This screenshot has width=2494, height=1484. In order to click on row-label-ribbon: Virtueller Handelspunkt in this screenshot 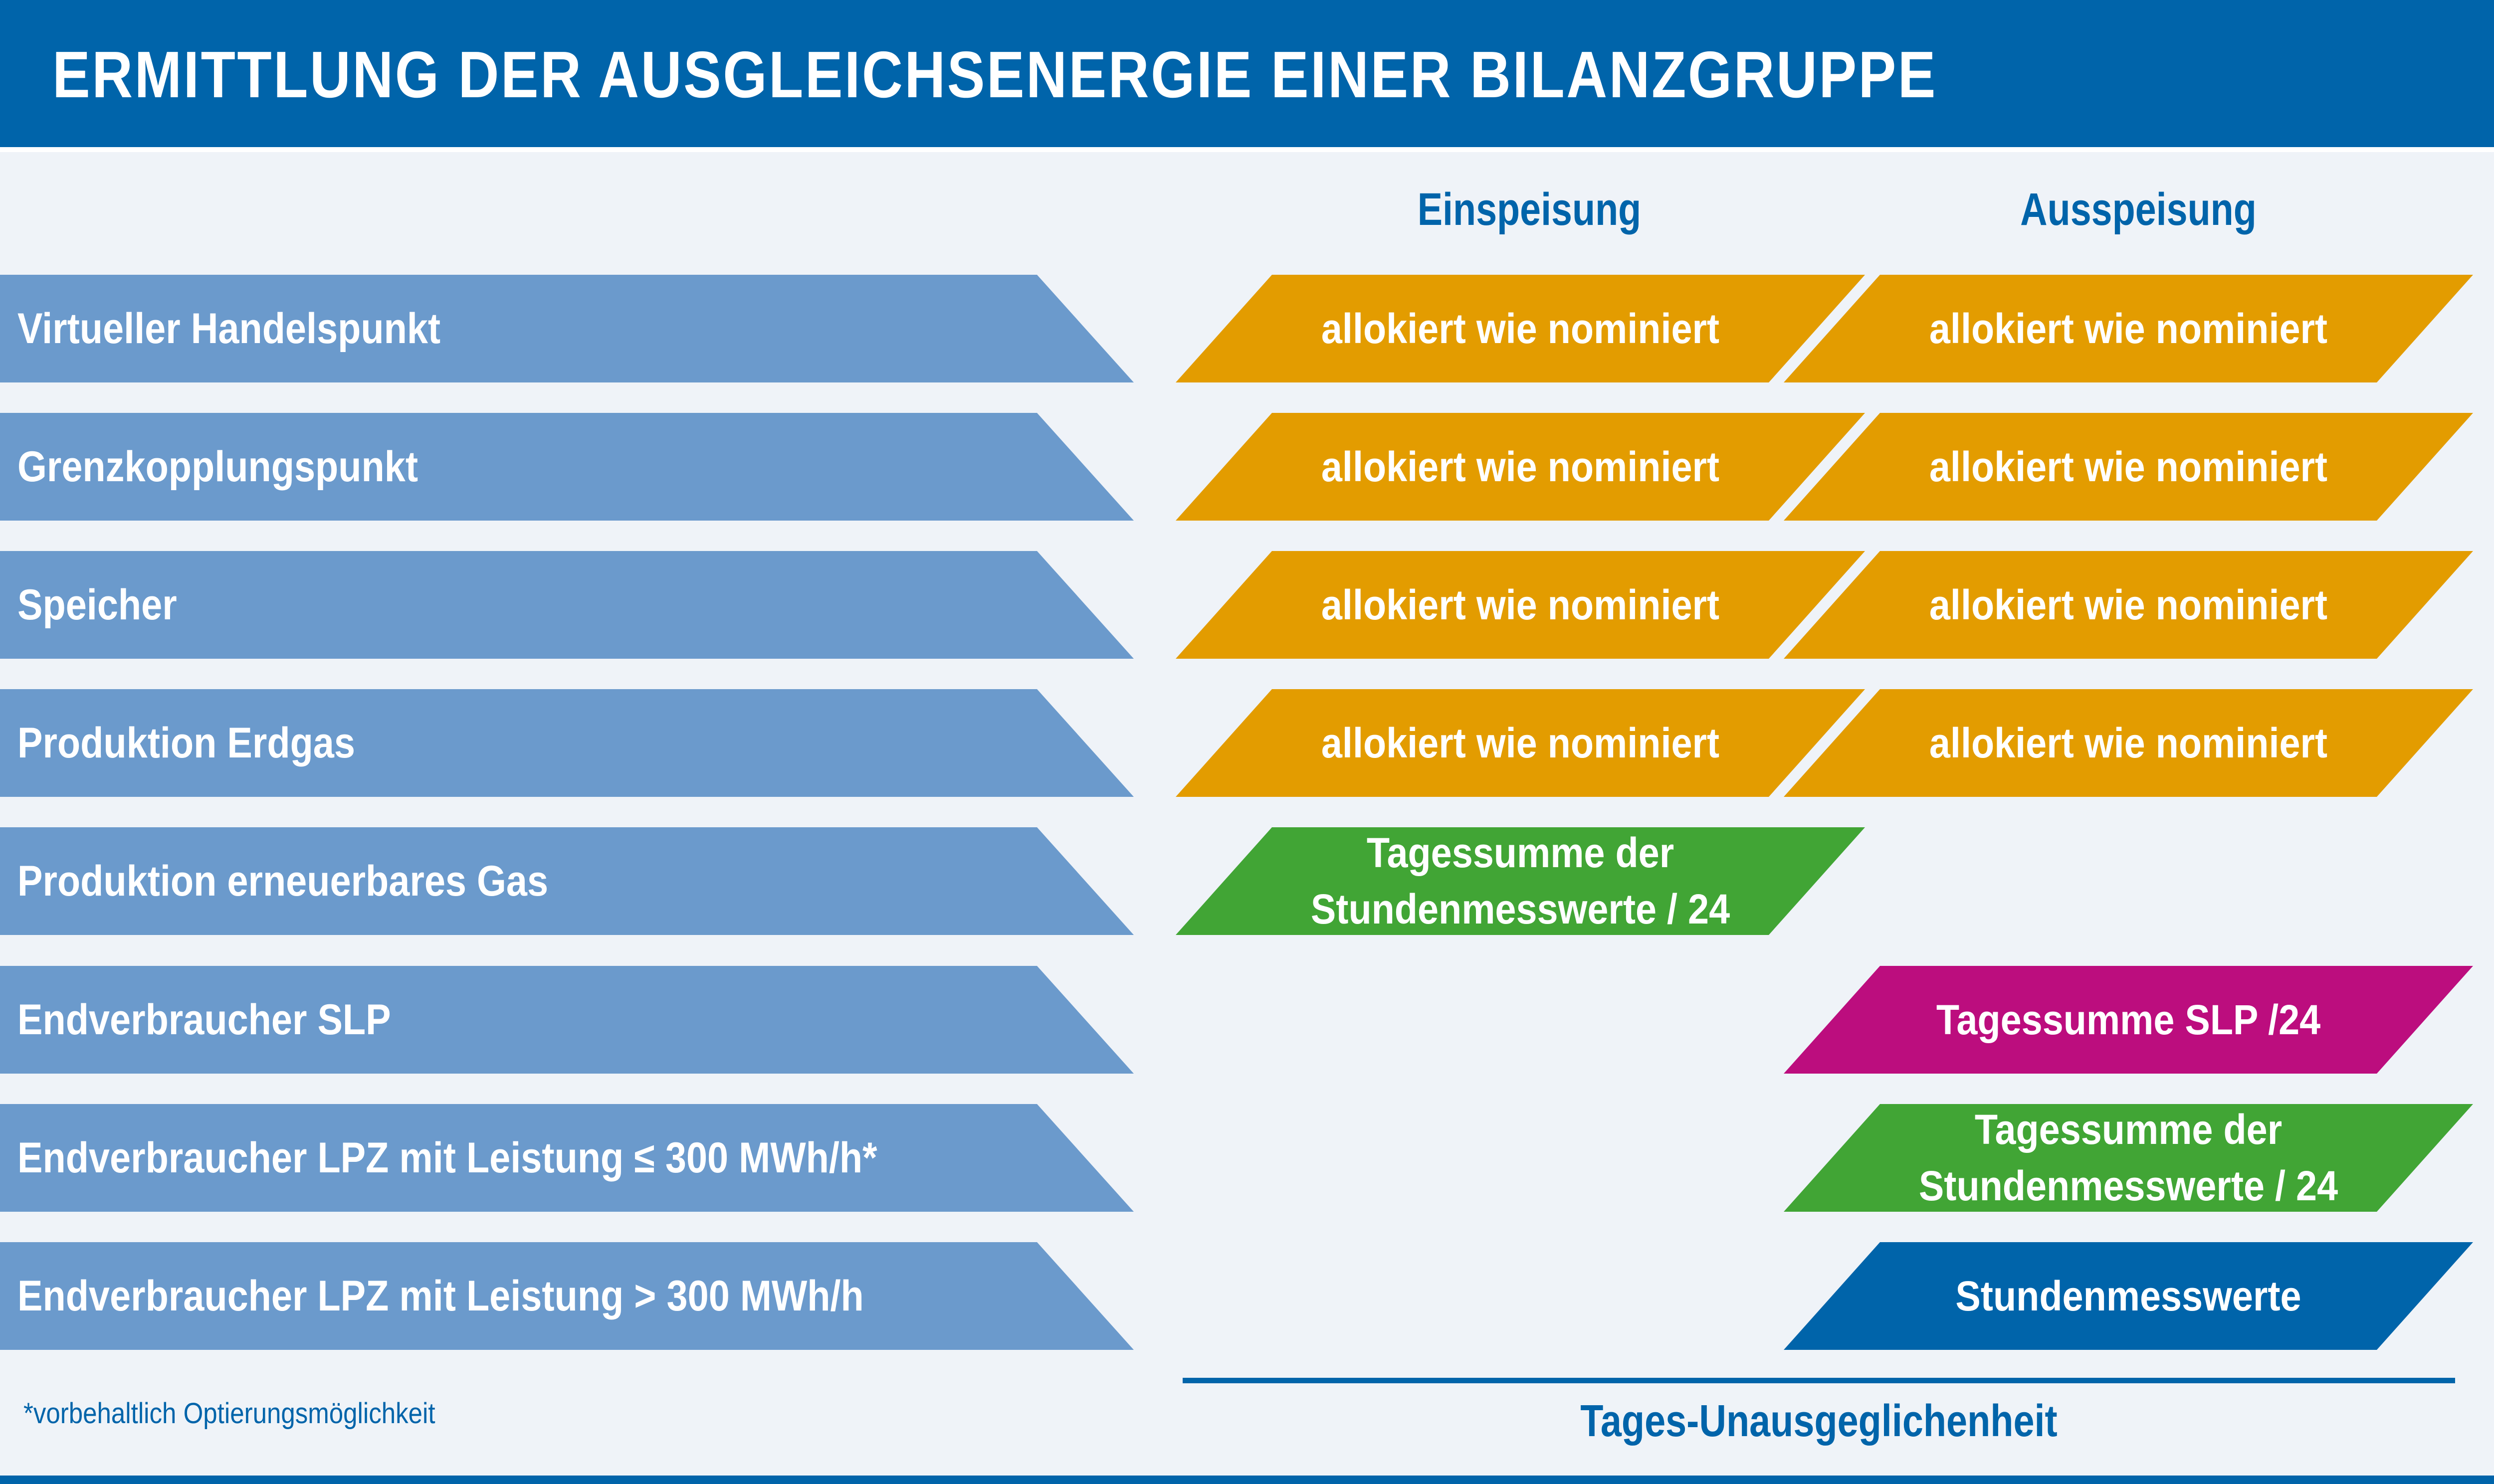, I will do `click(567, 328)`.